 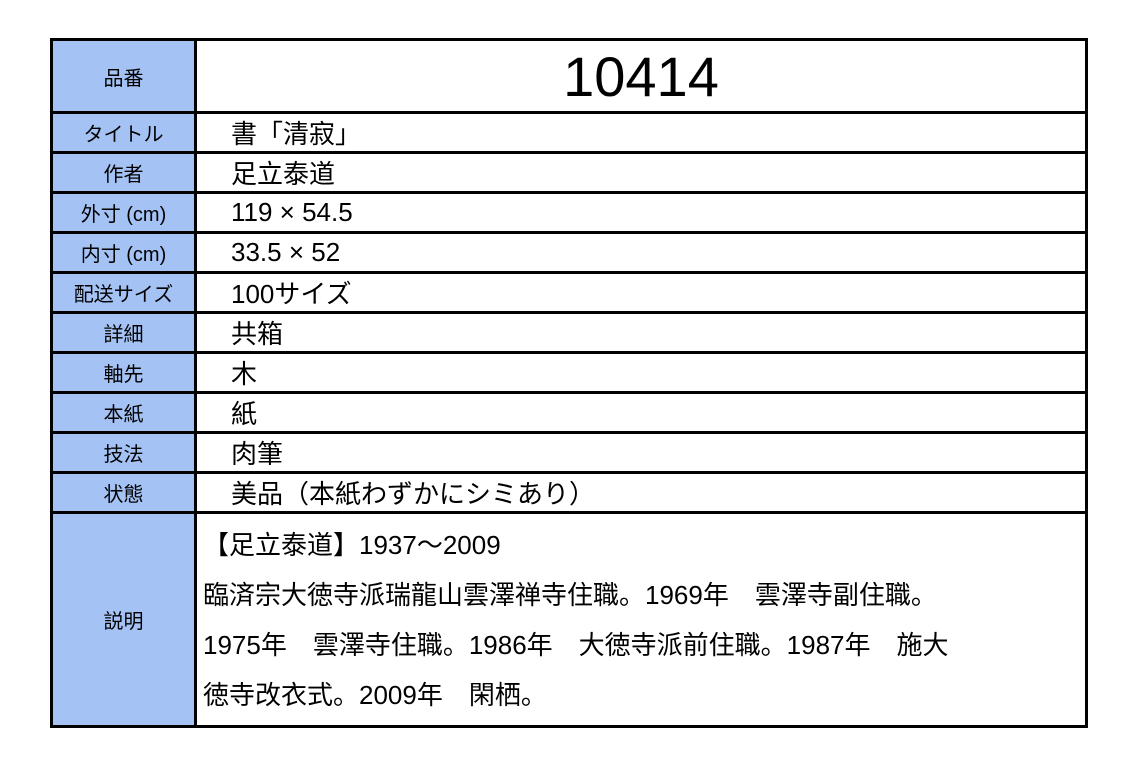 What do you see at coordinates (123, 372) in the screenshot?
I see `row-label: 軸先` at bounding box center [123, 372].